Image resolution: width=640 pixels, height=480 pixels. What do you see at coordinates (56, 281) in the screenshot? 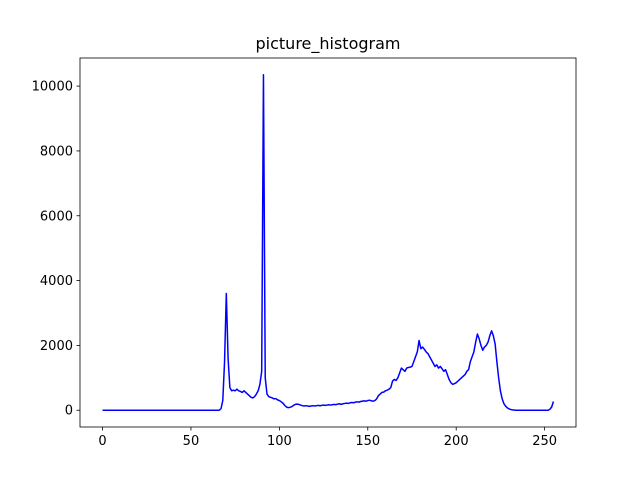
I see `y-tick-label: 4000` at bounding box center [56, 281].